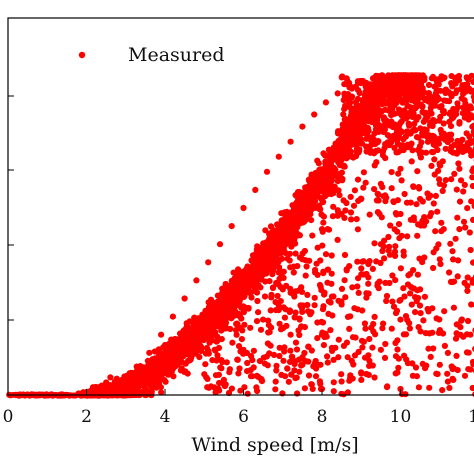 The height and width of the screenshot is (474, 474). I want to click on x-tick-label: 2, so click(86, 417).